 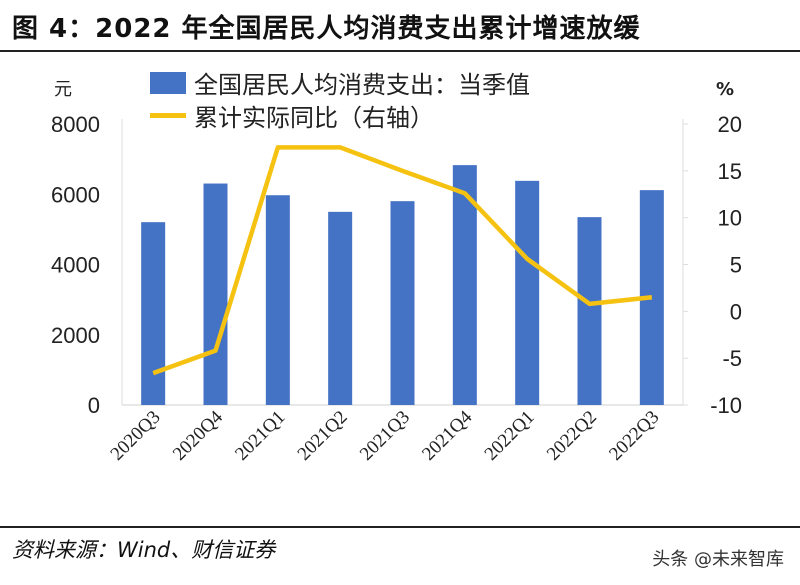 What do you see at coordinates (144, 550) in the screenshot?
I see `source-note: 资料来源：Wind、财信证券` at bounding box center [144, 550].